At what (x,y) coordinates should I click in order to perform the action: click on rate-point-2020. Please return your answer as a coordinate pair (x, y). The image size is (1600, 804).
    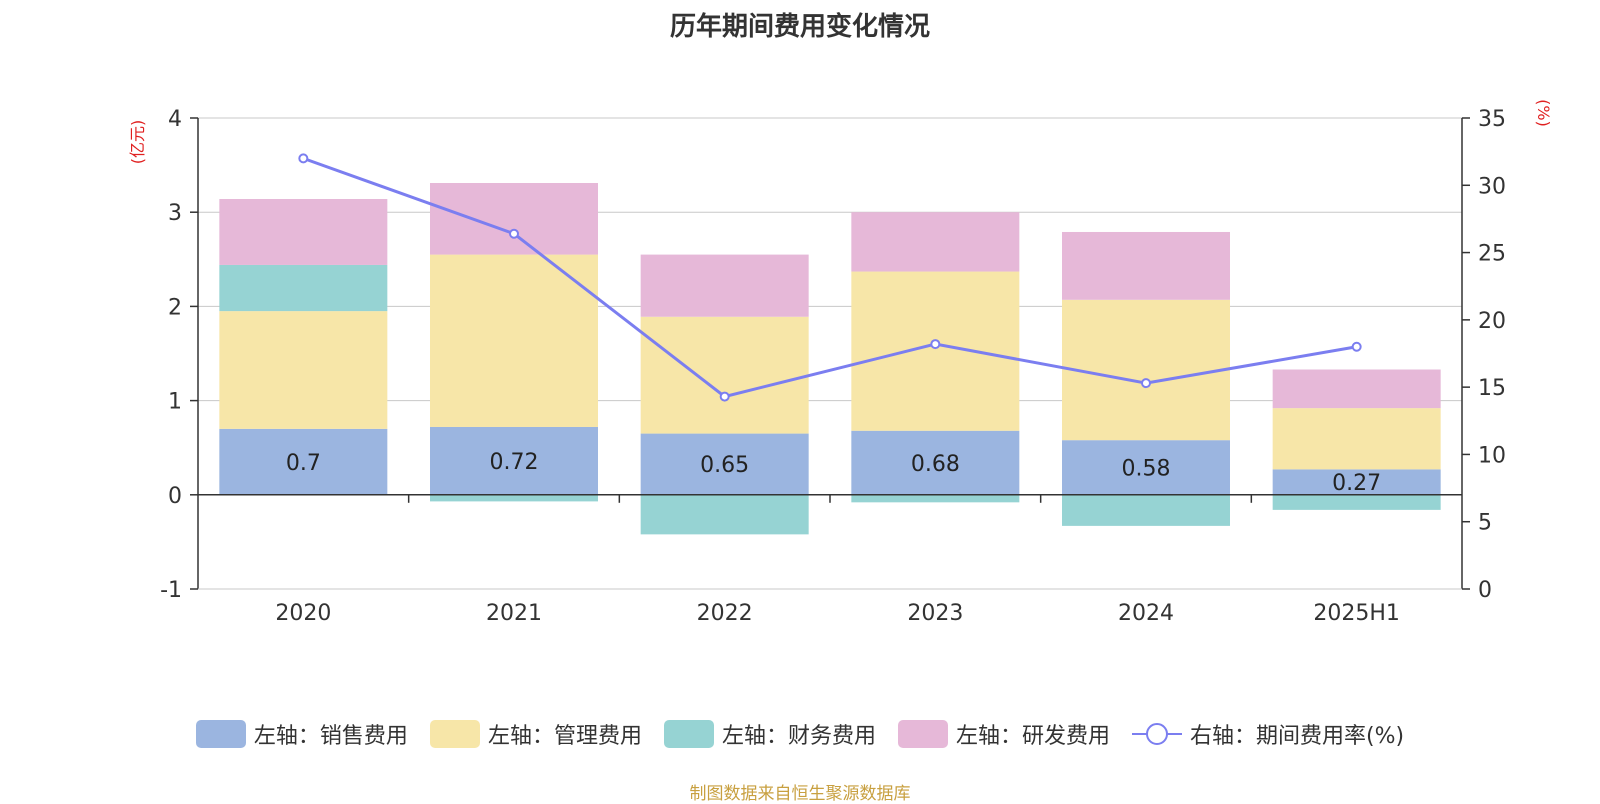
    Looking at the image, I should click on (303, 158).